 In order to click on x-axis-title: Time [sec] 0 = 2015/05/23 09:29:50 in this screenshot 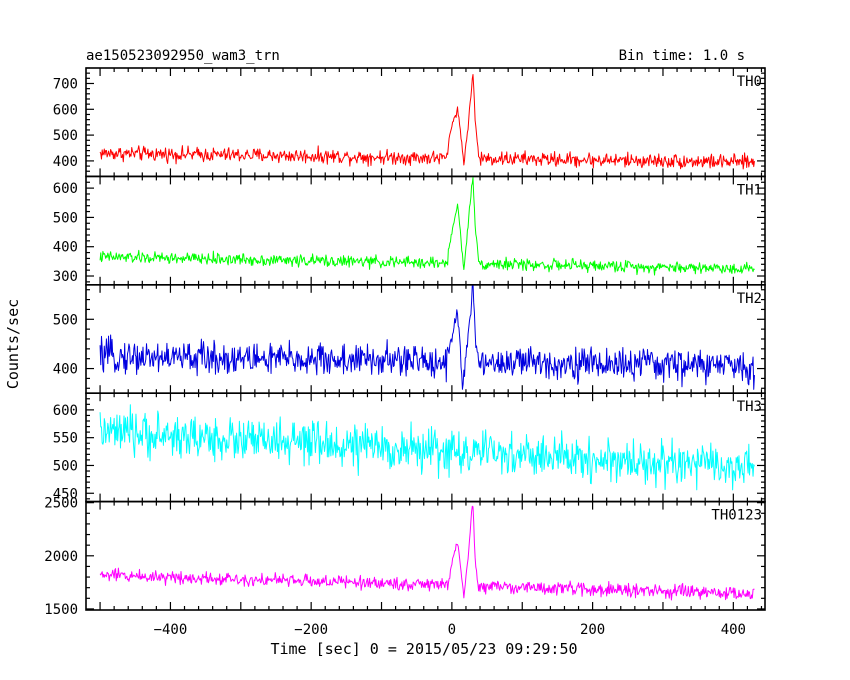, I will do `click(423, 649)`.